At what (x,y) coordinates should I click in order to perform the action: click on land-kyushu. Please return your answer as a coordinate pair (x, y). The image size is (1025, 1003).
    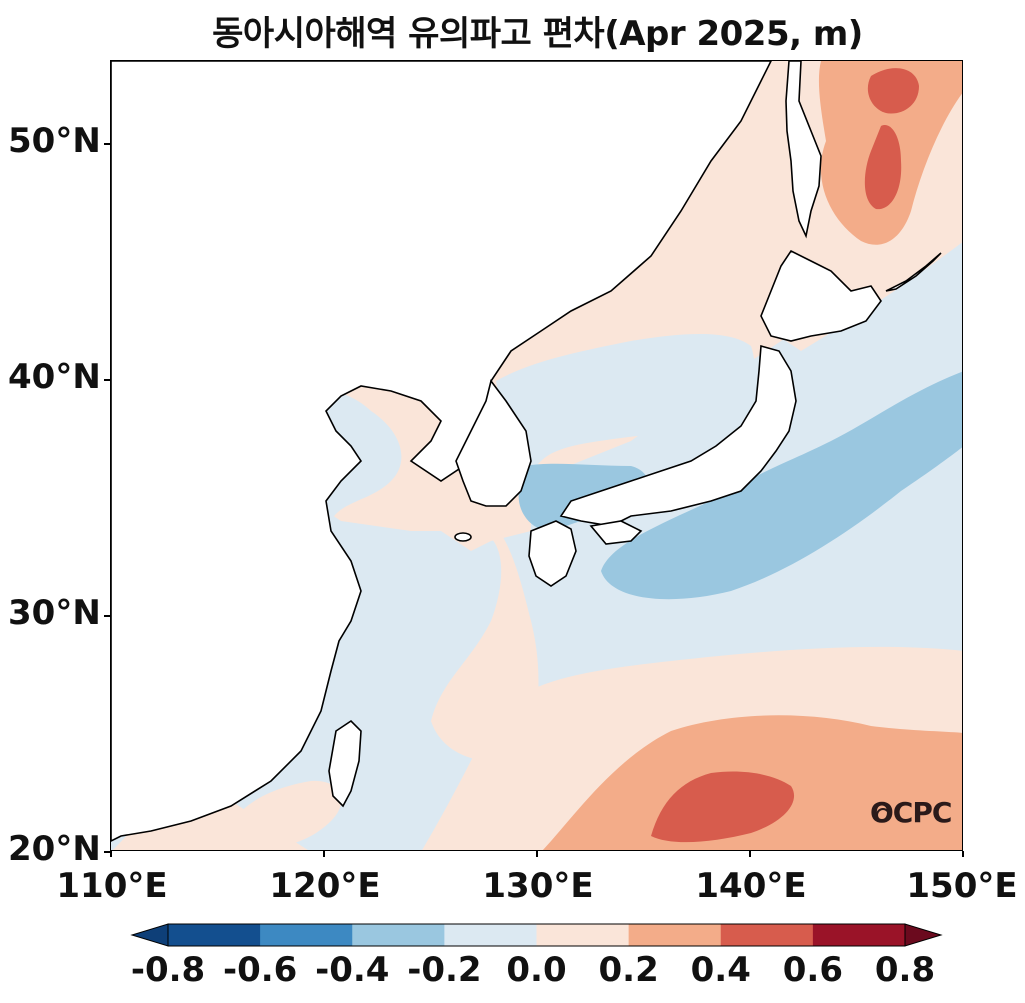
    Looking at the image, I should click on (552, 553).